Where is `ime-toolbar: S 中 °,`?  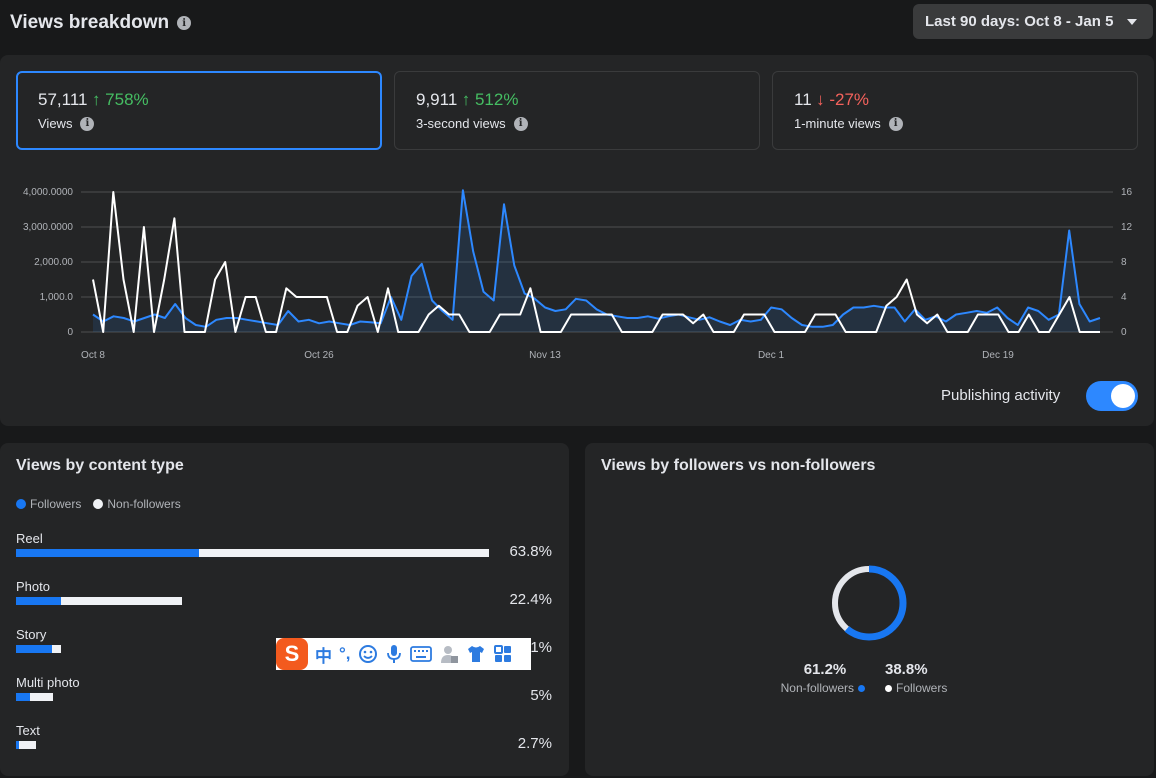 ime-toolbar: S 中 °, is located at coordinates (403, 654).